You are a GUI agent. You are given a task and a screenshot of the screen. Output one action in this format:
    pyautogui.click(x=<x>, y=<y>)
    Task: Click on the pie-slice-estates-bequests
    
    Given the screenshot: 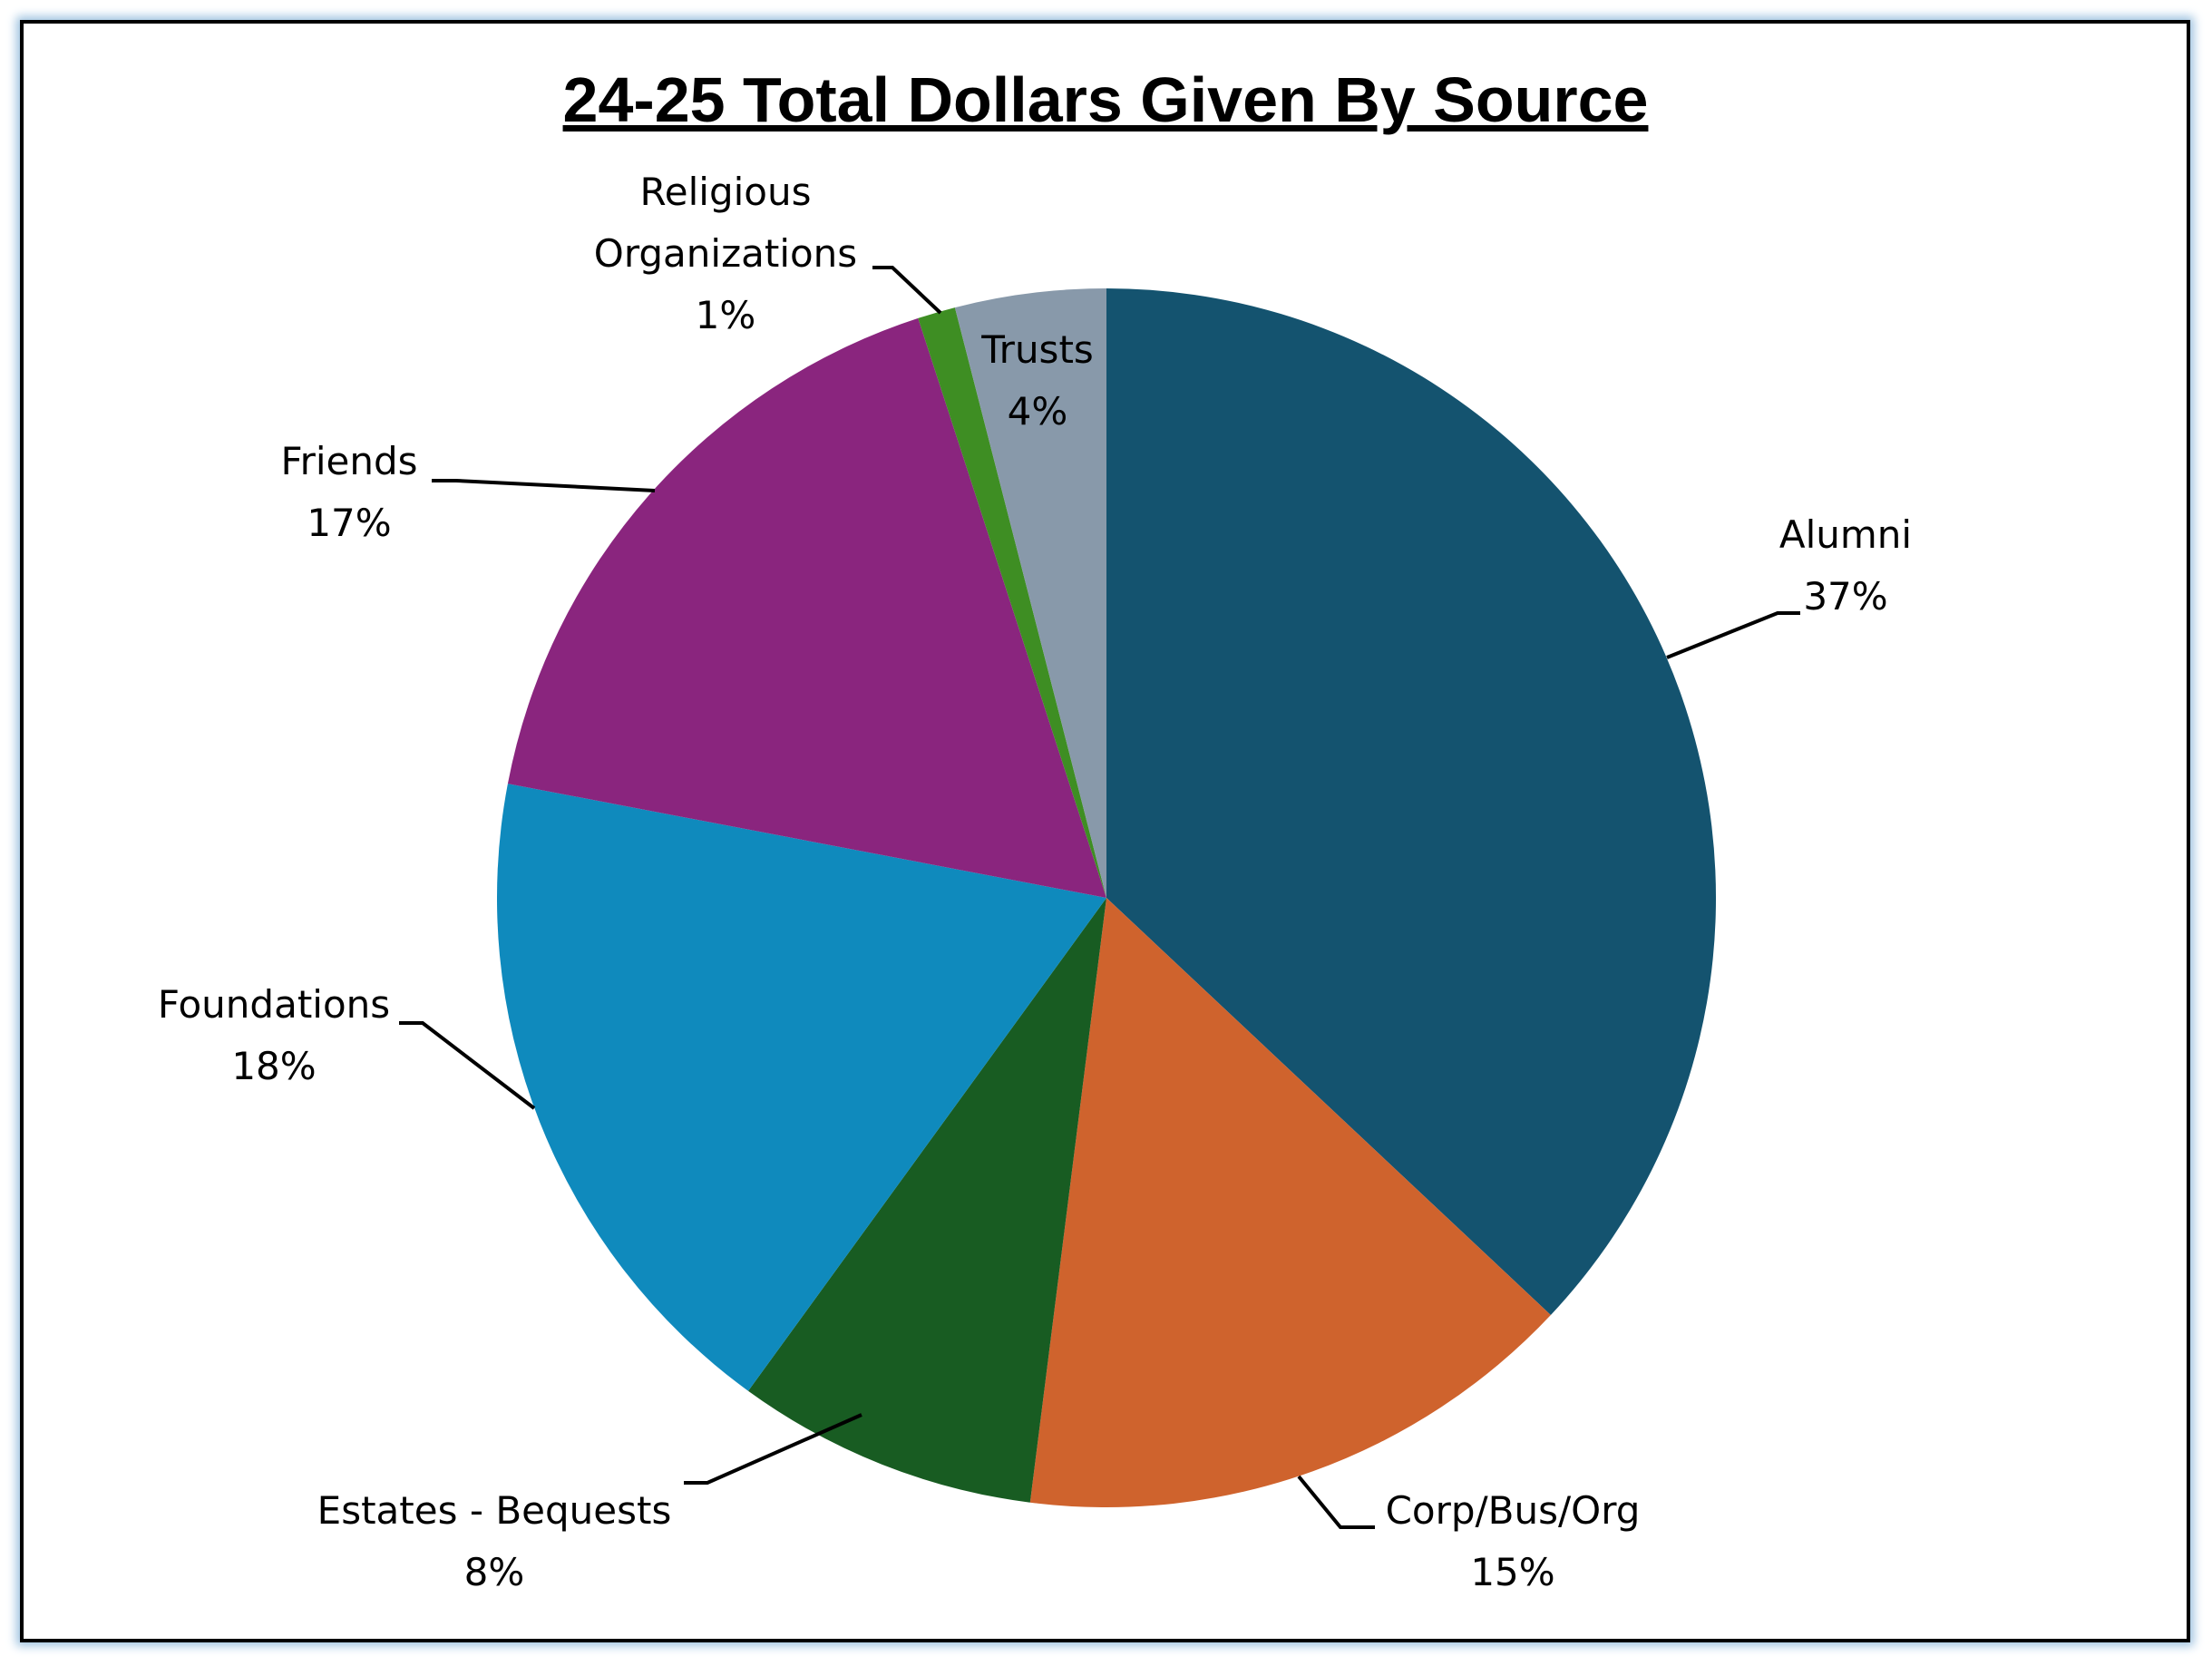 What is the action you would take?
    pyautogui.click(x=927, y=1200)
    